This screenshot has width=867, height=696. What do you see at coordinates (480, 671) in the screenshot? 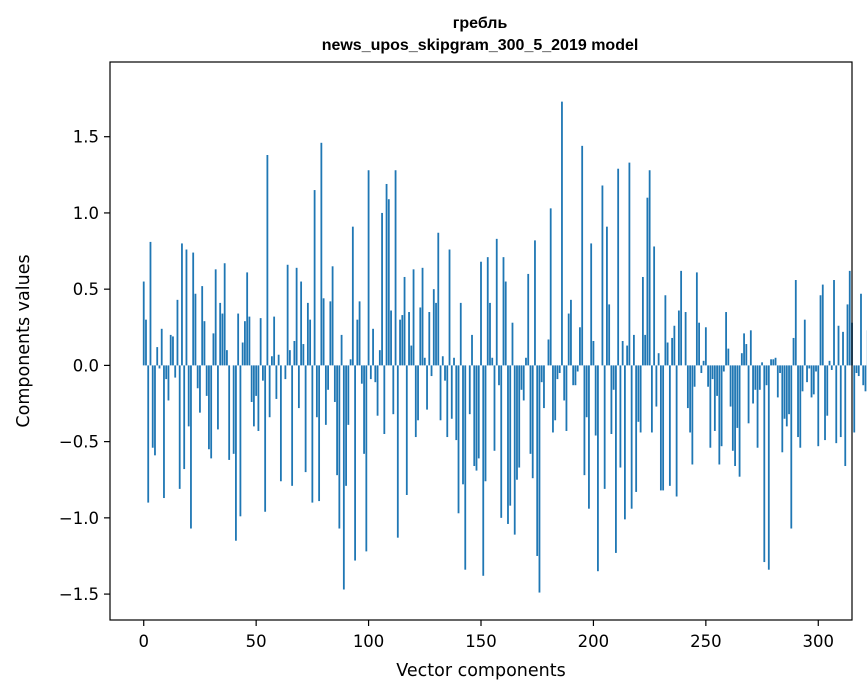
I see `x-axis-label: Vector components` at bounding box center [480, 671].